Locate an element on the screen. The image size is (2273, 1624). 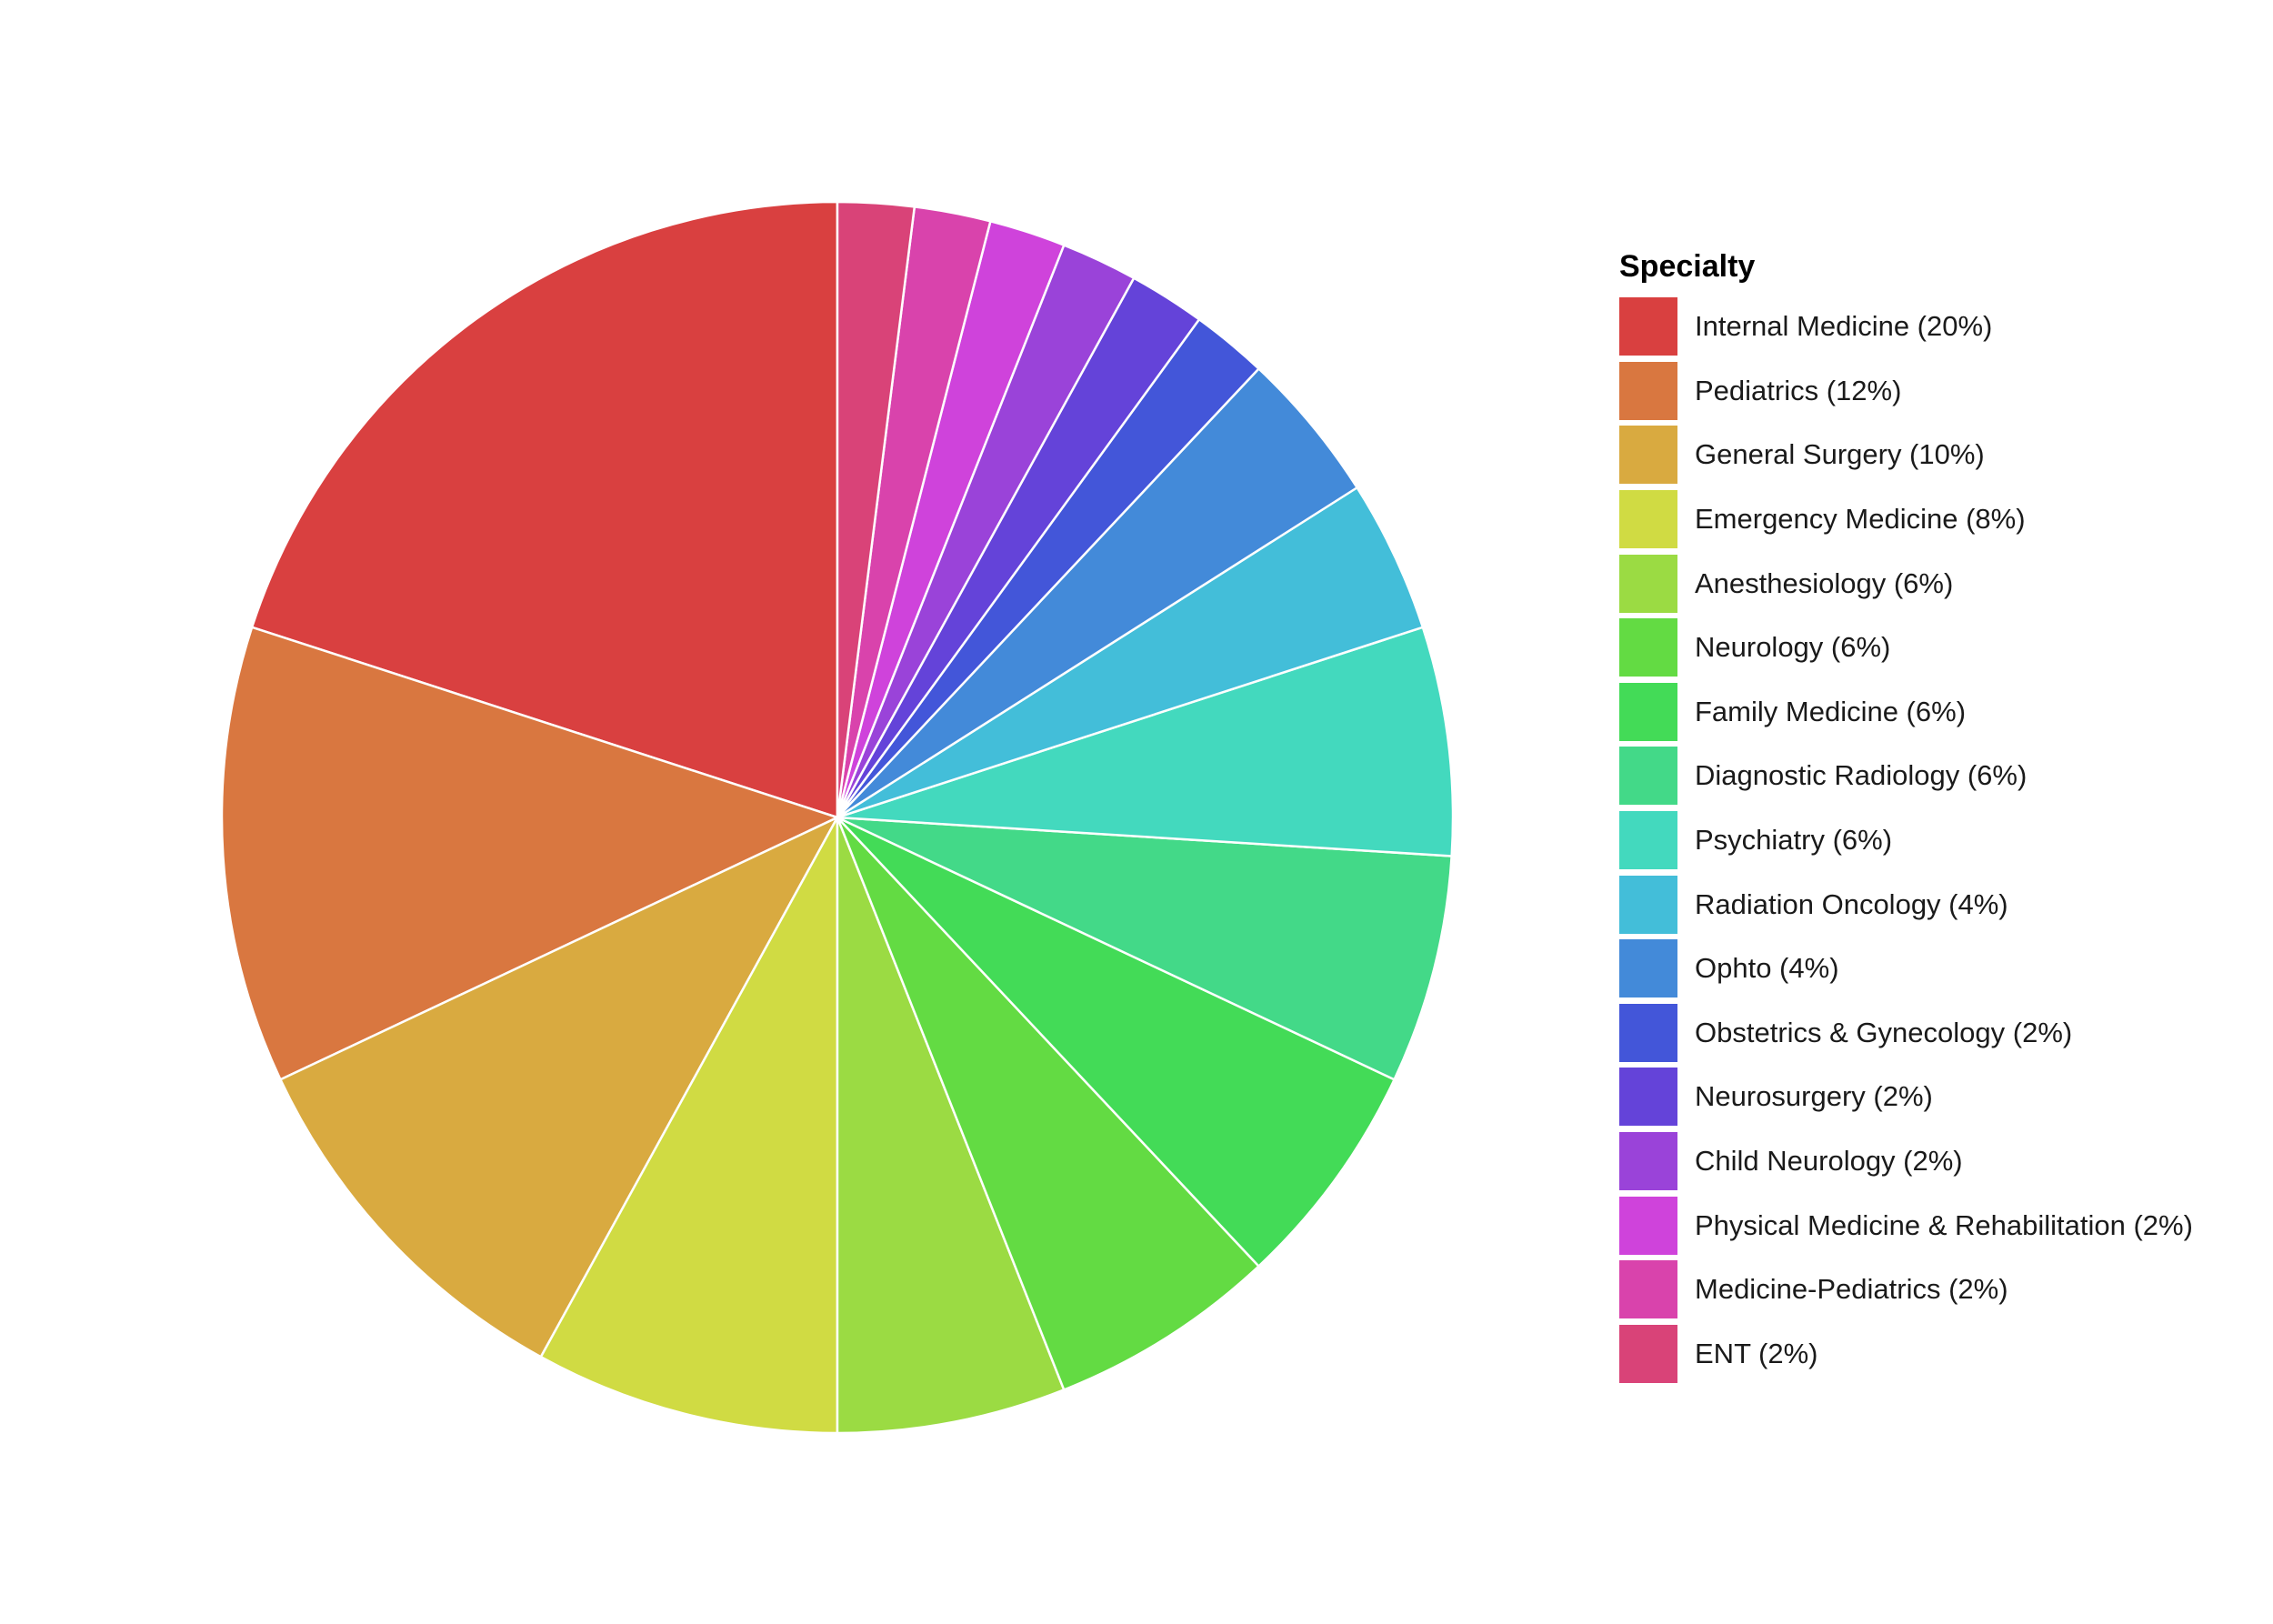
legend-label: Neurosurgery (2%) is located at coordinates (1814, 1096).